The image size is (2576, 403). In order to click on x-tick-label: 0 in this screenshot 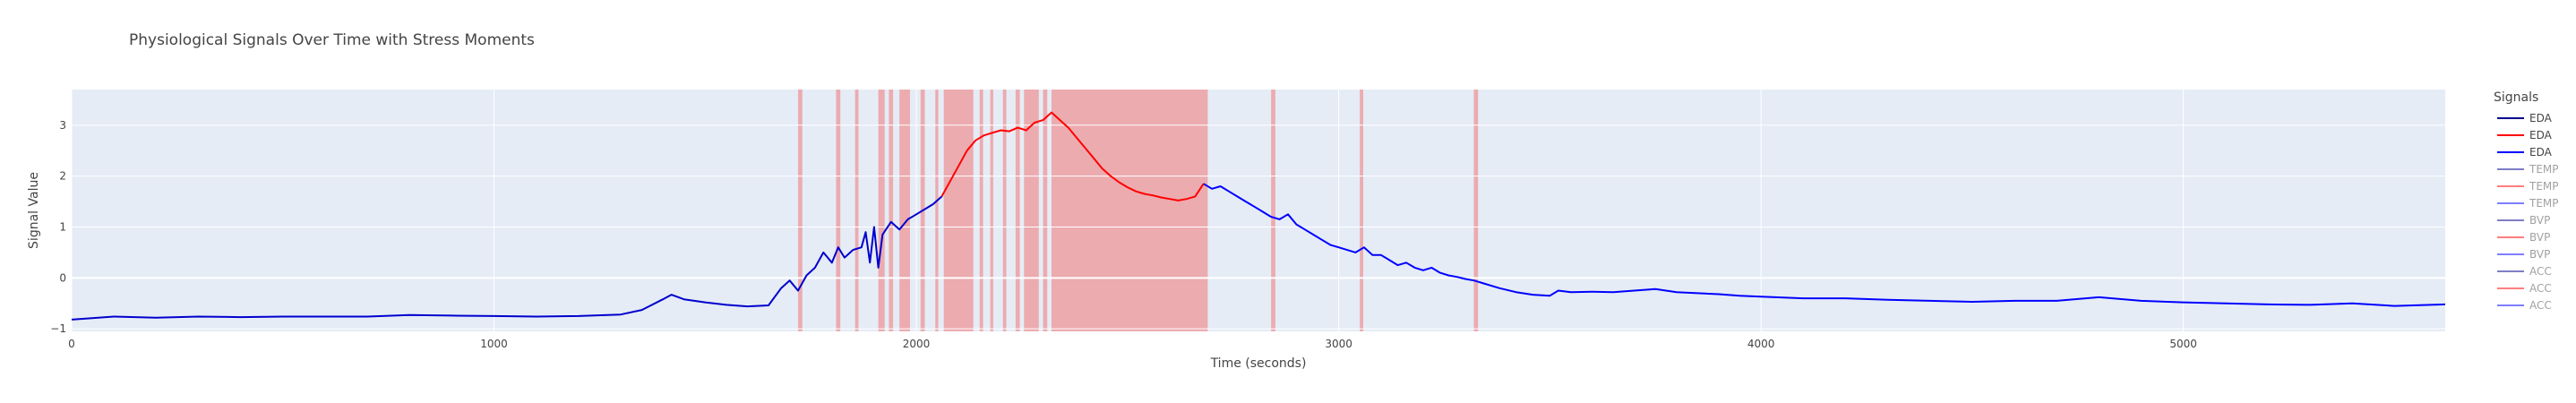, I will do `click(71, 344)`.